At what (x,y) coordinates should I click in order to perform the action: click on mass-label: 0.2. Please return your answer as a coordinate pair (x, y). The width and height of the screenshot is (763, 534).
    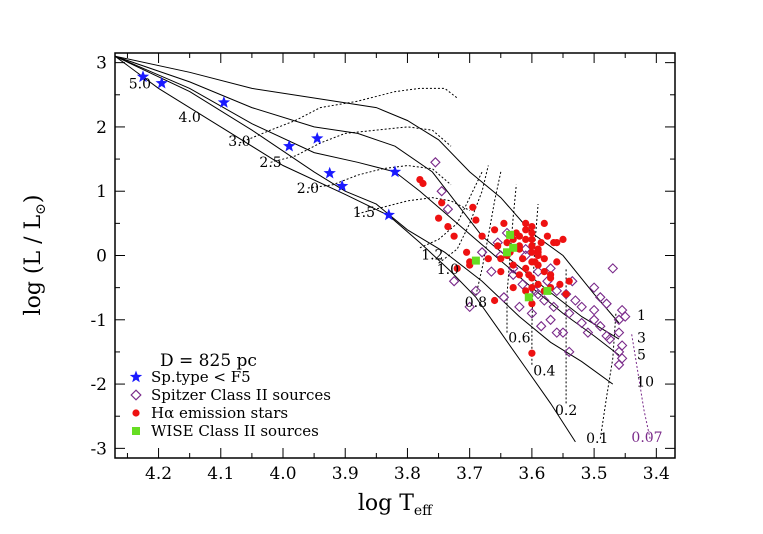
    Looking at the image, I should click on (566, 411).